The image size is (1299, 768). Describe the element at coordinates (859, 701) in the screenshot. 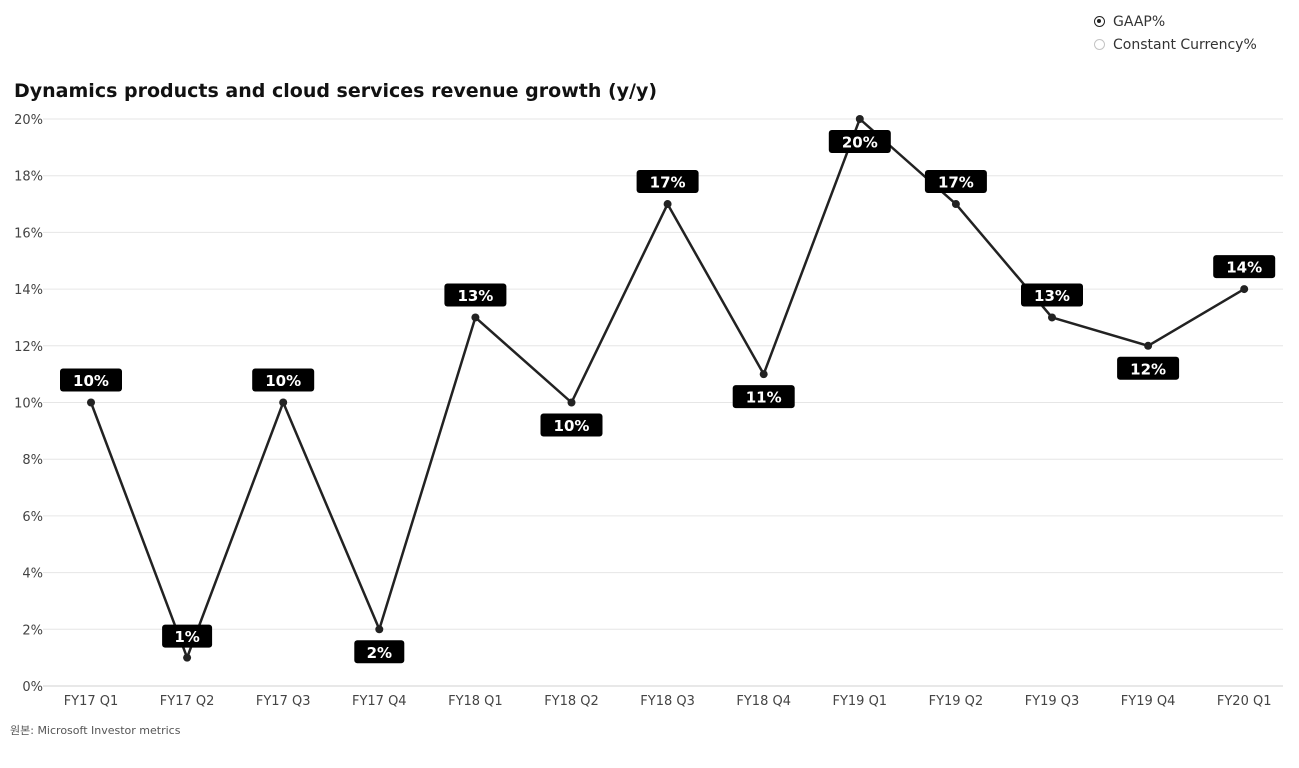

I see `x-tick-label: FY19 Q1` at that location.